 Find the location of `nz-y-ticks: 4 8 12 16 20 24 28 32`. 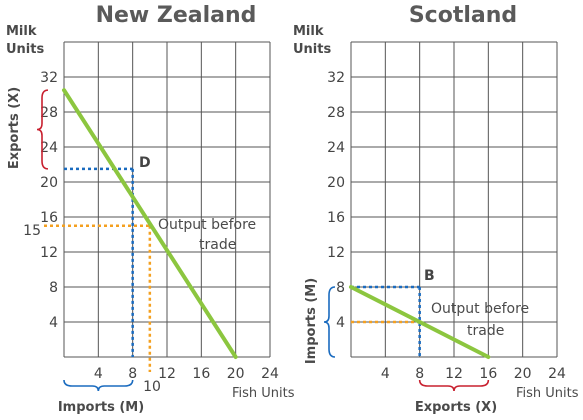

nz-y-ticks: 4 8 12 16 20 24 28 32 is located at coordinates (49, 200).